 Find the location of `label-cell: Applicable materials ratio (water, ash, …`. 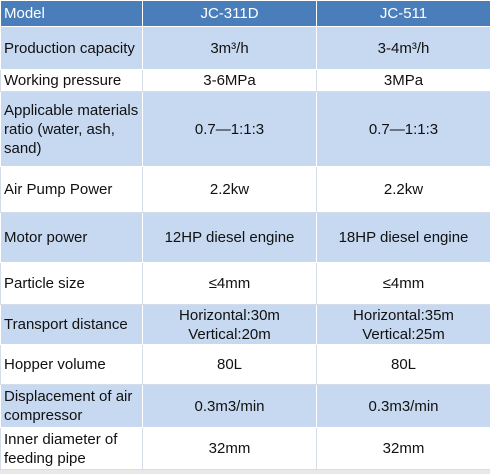

label-cell: Applicable materials ratio (water, ash, … is located at coordinates (71, 129).